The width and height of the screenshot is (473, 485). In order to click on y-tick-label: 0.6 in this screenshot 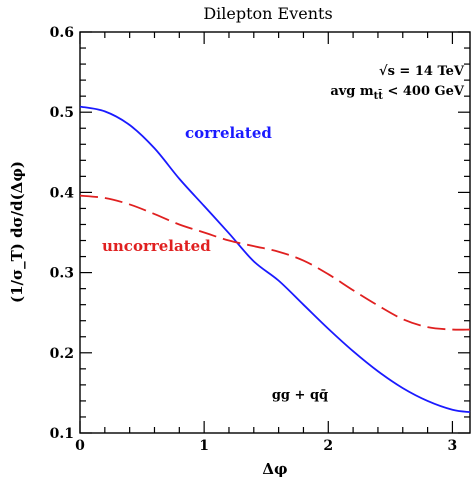, I will do `click(62, 33)`.